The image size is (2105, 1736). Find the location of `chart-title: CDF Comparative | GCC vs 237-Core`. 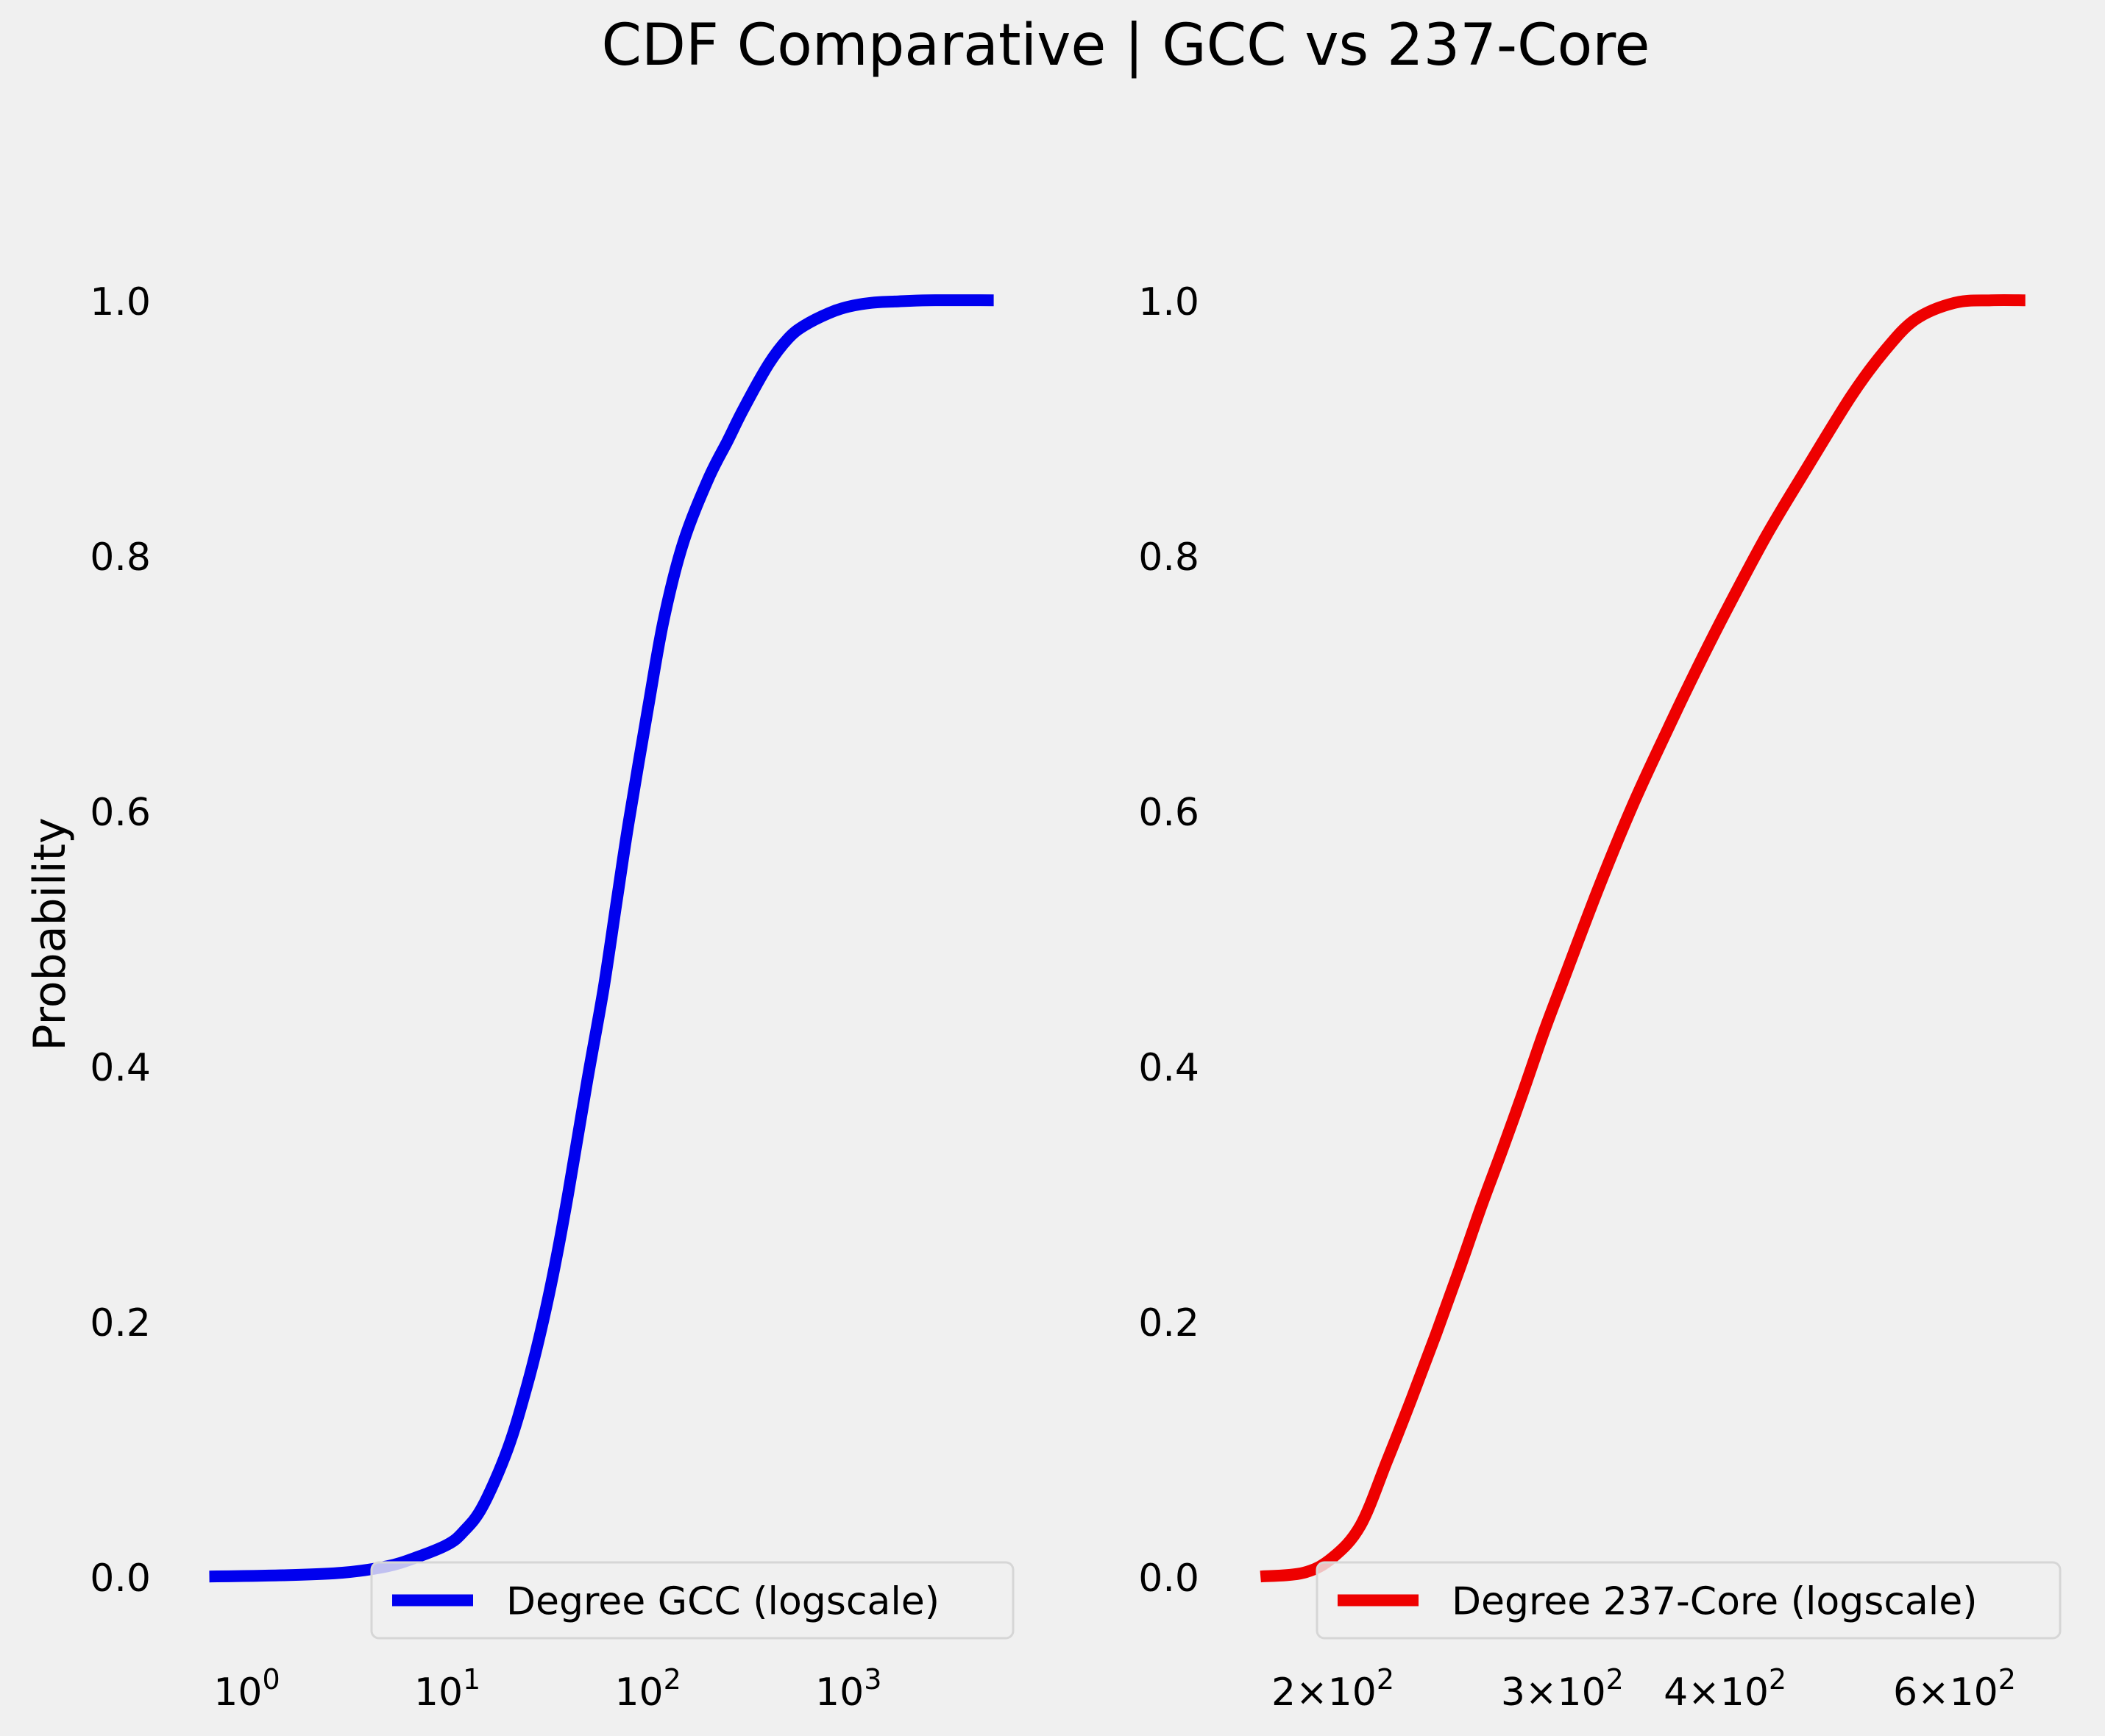

chart-title: CDF Comparative | GCC vs 237-Core is located at coordinates (1125, 46).